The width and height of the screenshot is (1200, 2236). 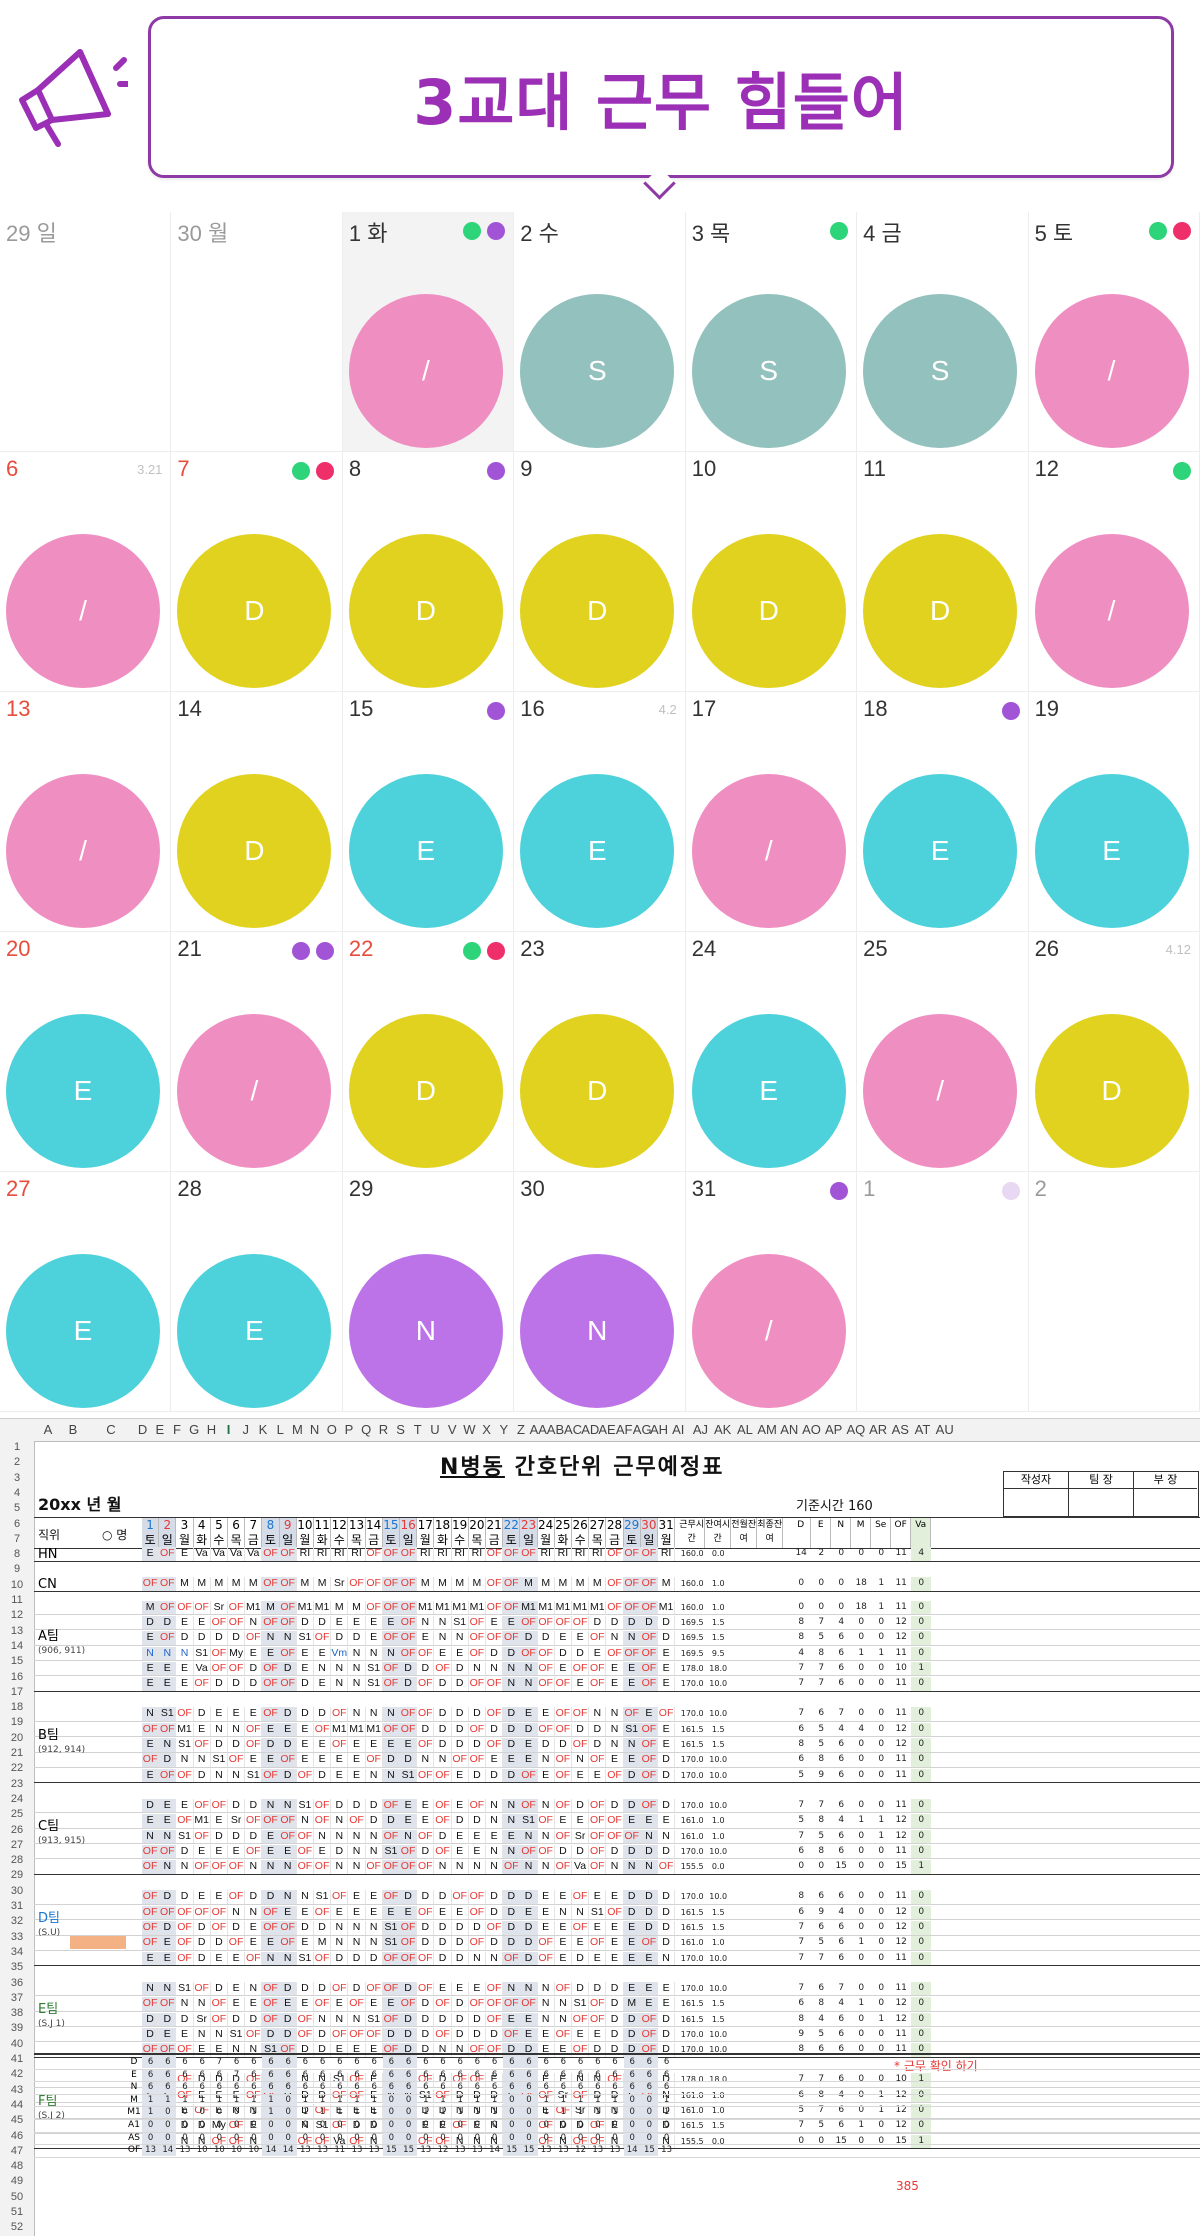 I want to click on column-letter: AN, so click(x=789, y=1429).